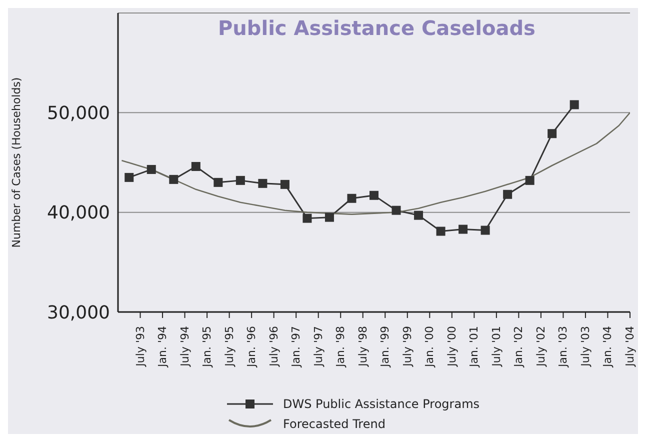  Describe the element at coordinates (496, 347) in the screenshot. I see `x-tick-label: July '01` at that location.